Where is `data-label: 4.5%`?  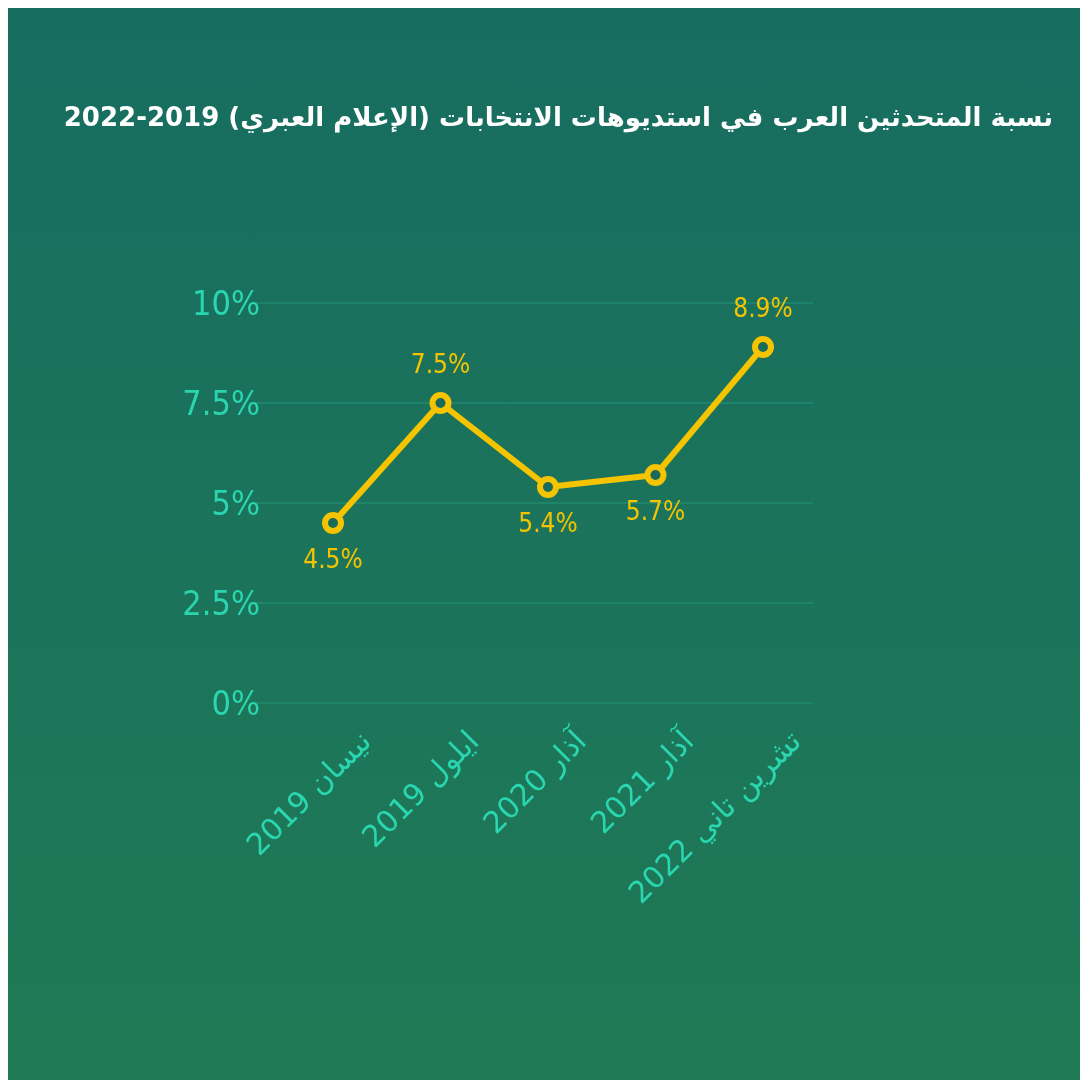 data-label: 4.5% is located at coordinates (333, 559).